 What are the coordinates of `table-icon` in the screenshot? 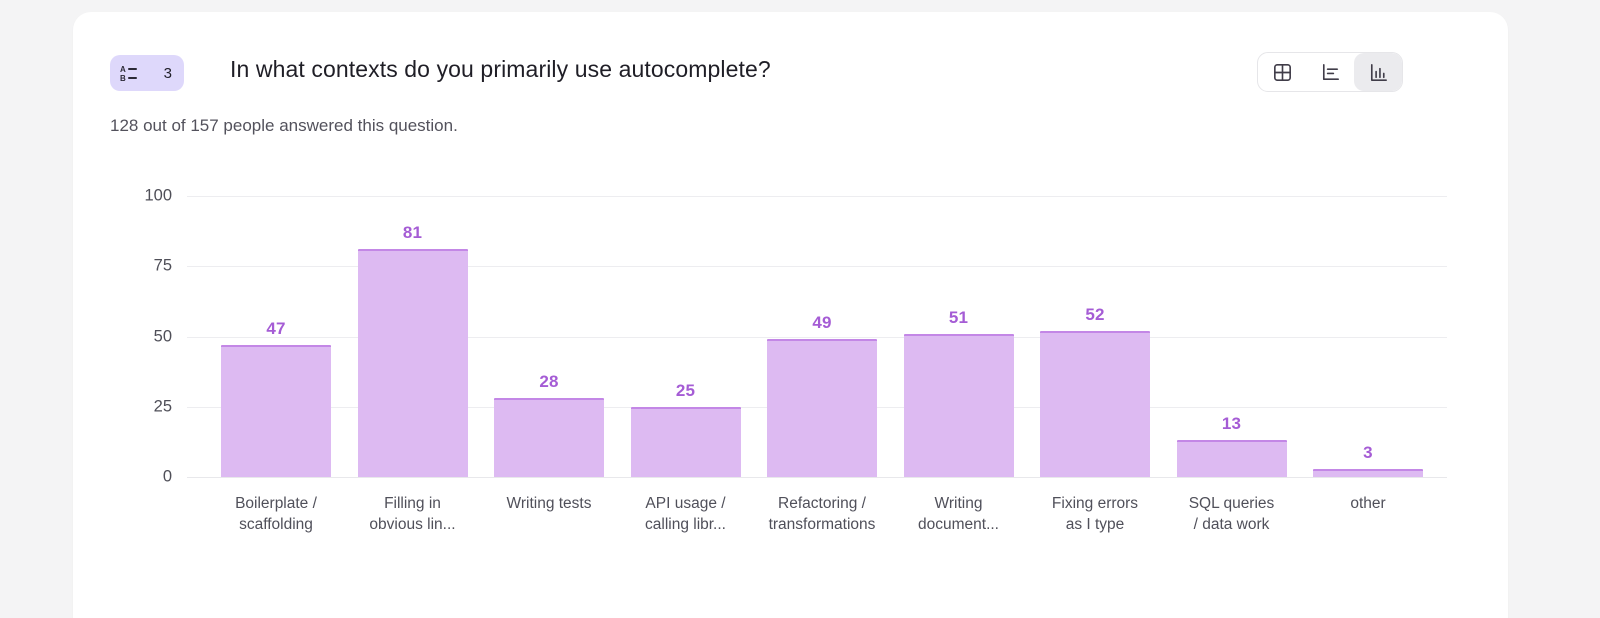 It's located at (1282, 72).